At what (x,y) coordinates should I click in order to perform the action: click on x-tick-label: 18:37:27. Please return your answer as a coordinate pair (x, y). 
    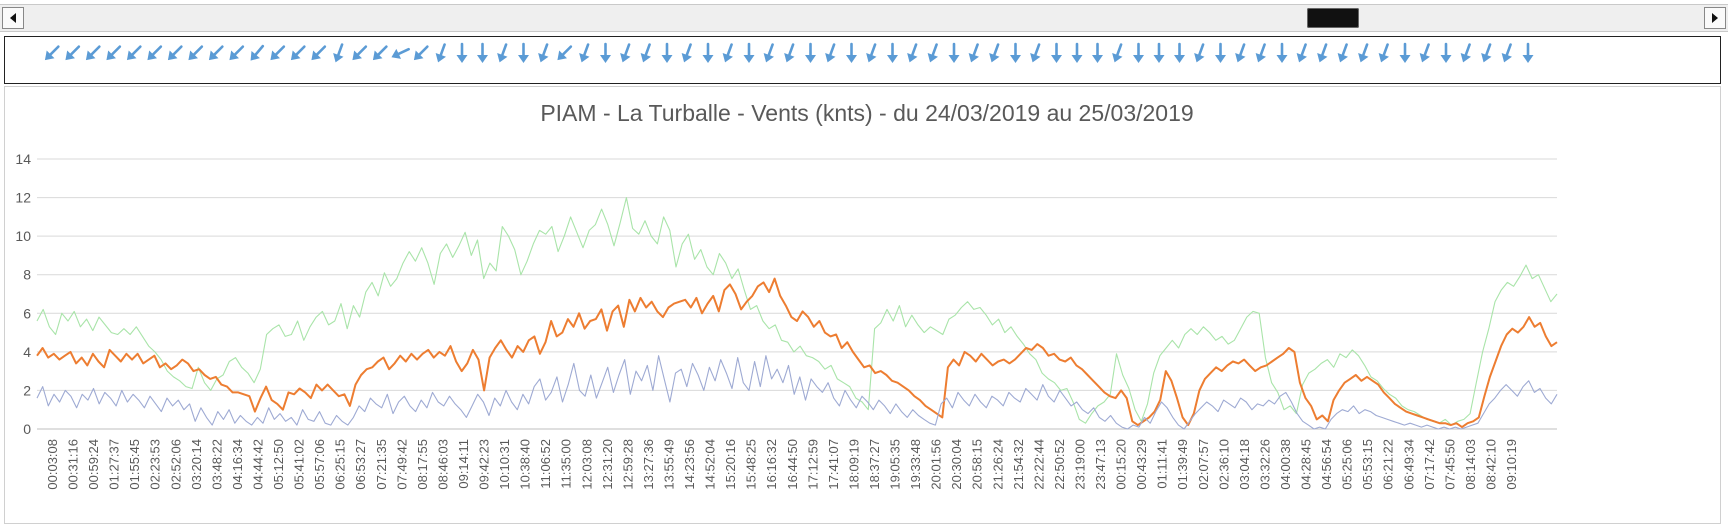
    Looking at the image, I should click on (874, 464).